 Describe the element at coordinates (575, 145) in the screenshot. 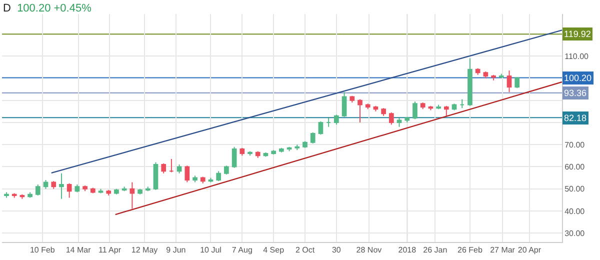

I see `y-tick-label: 70.00` at that location.